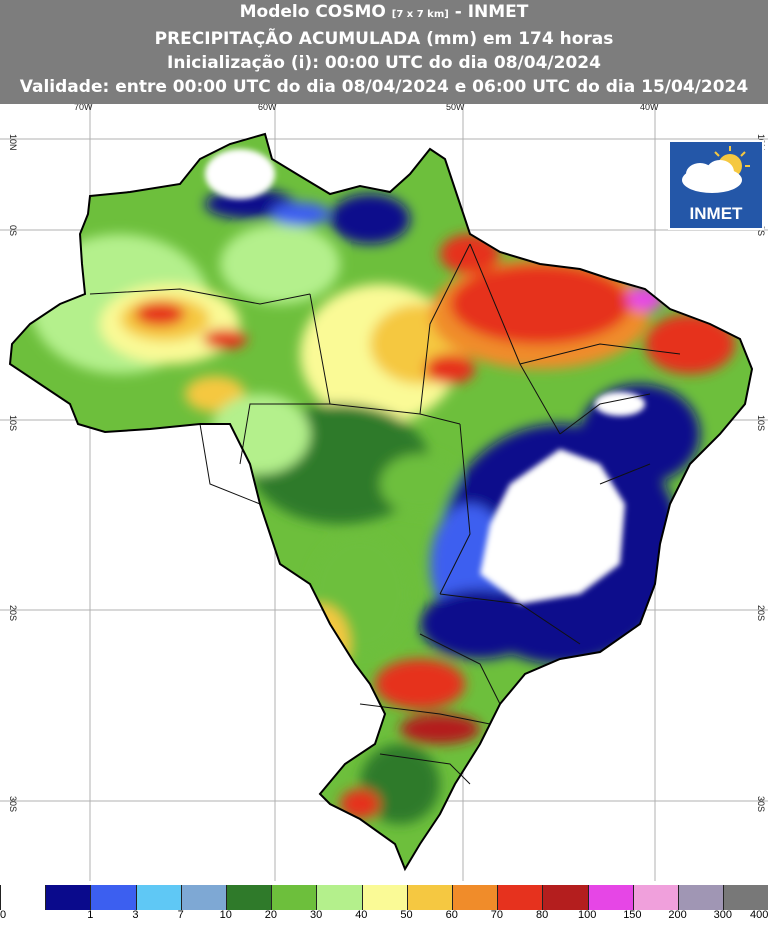  Describe the element at coordinates (225, 915) in the screenshot. I see `legend-label: 10` at that location.